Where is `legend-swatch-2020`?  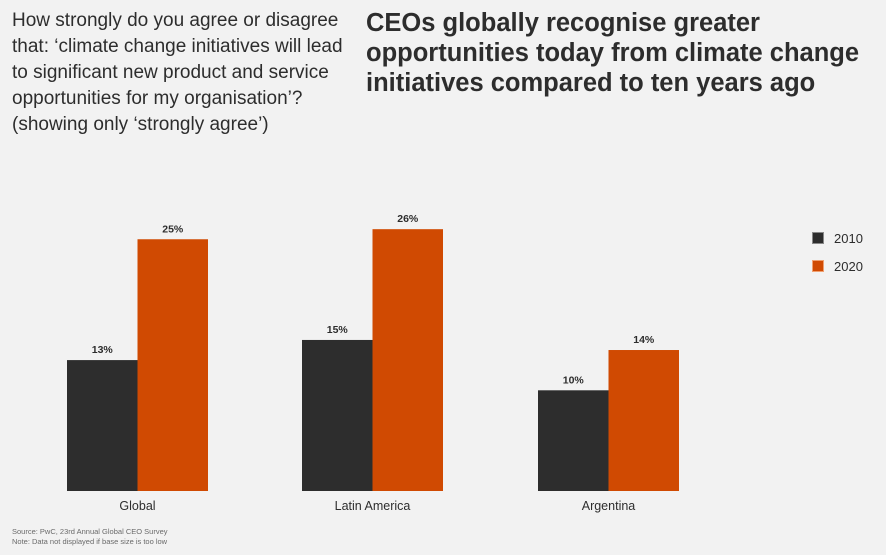
legend-swatch-2020 is located at coordinates (818, 266).